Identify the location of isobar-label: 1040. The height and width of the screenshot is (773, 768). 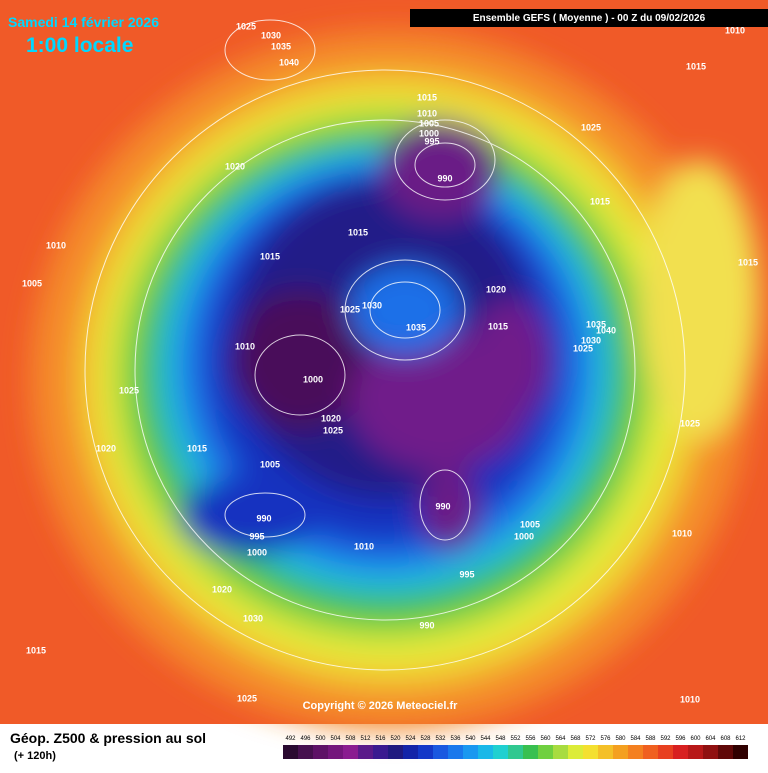
(606, 330).